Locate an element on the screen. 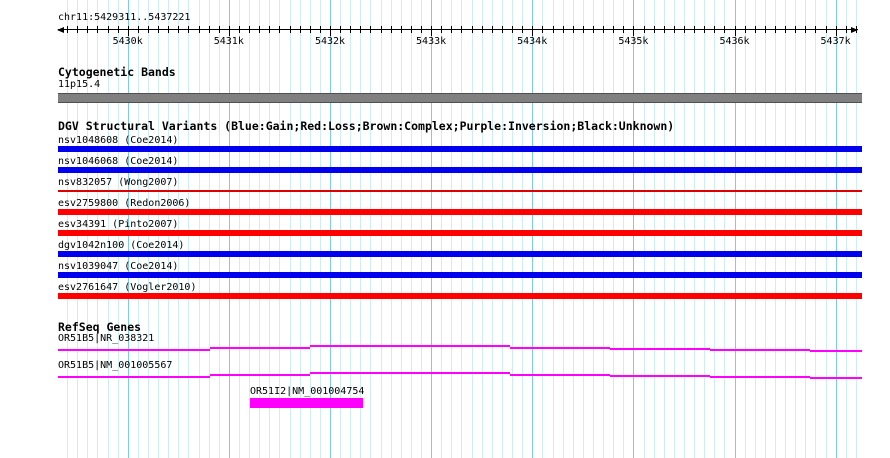 The image size is (890, 458). ruler-tick-label: 5434k is located at coordinates (532, 41).